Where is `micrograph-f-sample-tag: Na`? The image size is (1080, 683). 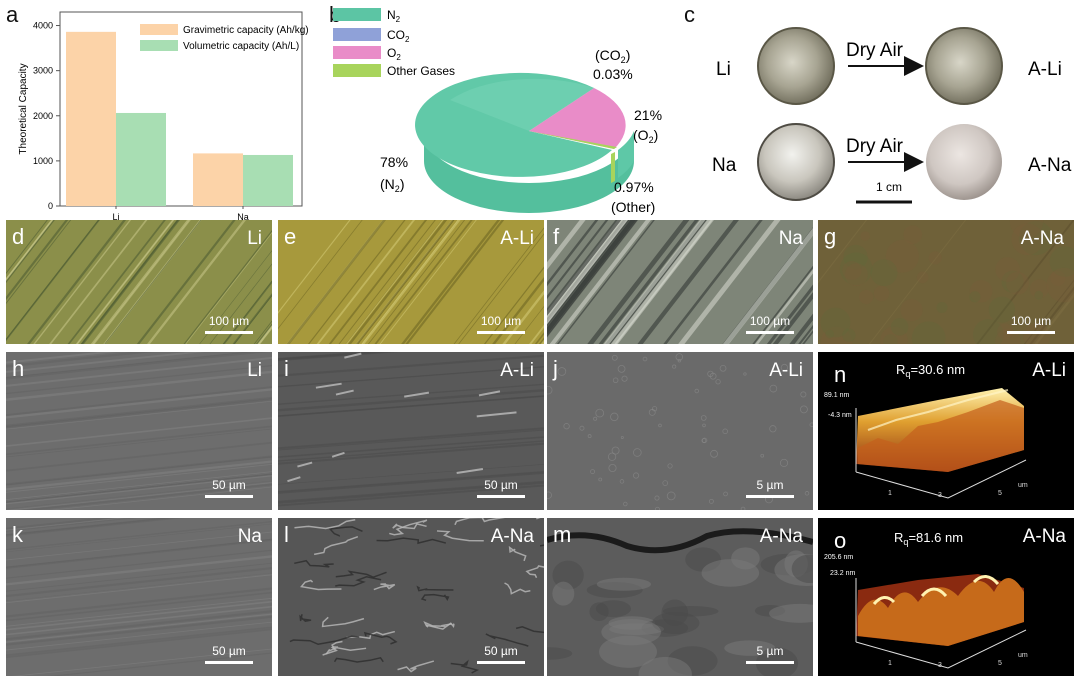 micrograph-f-sample-tag: Na is located at coordinates (790, 238).